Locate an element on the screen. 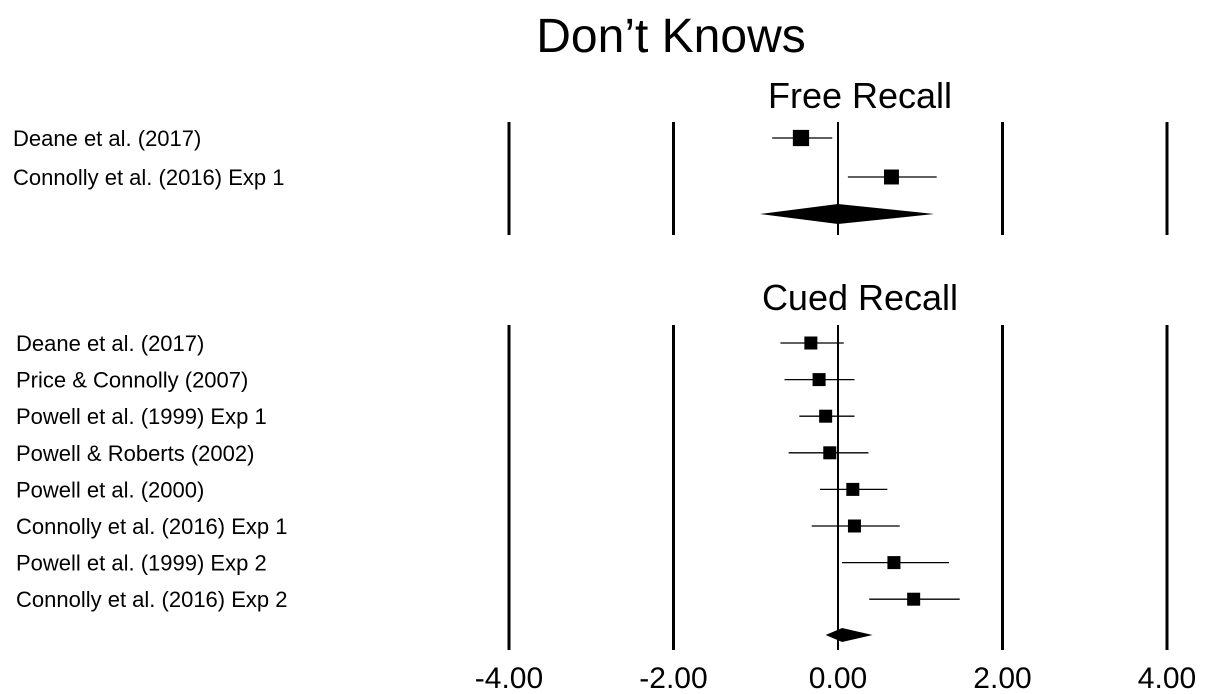 The image size is (1207, 694). x-tick-label: 0.00 is located at coordinates (838, 678).